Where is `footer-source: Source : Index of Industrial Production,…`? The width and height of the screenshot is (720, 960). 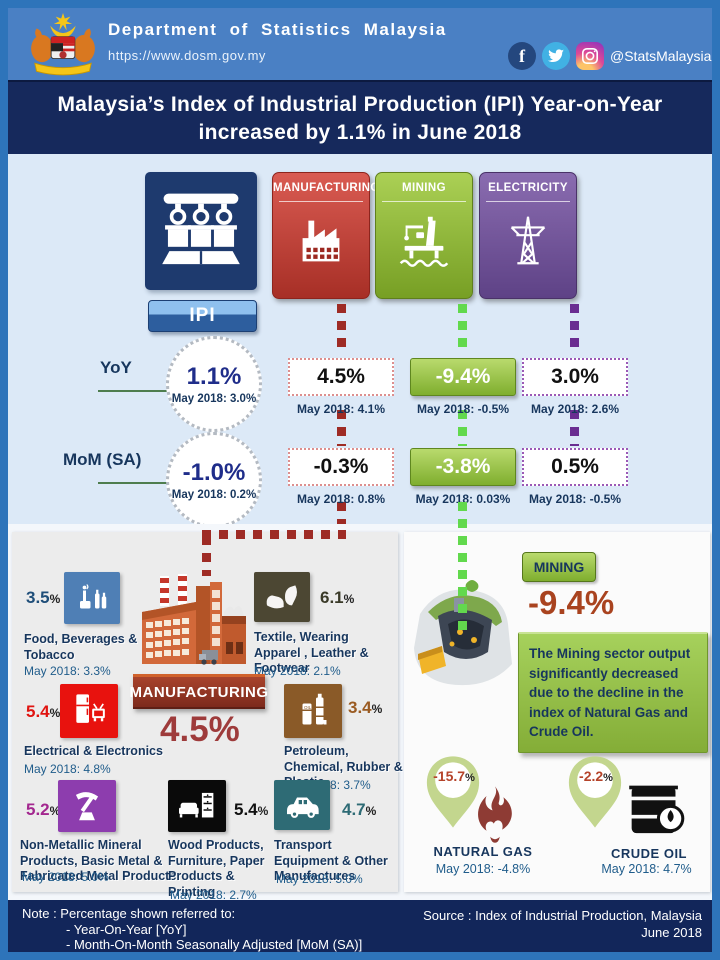 footer-source: Source : Index of Industrial Production,… is located at coordinates (562, 915).